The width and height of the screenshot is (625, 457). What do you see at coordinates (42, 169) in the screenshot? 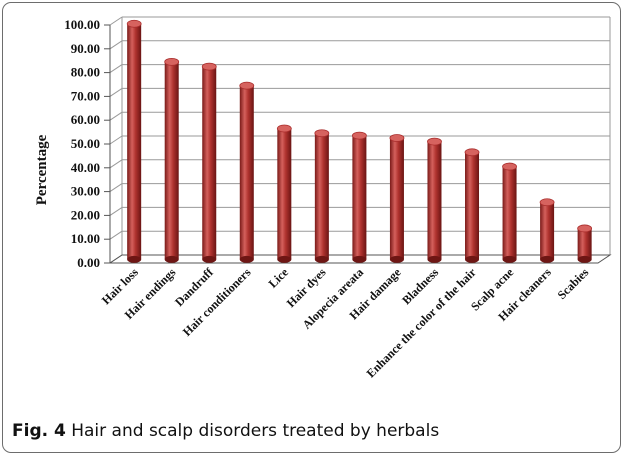
I see `y-axis-label: Percentage` at bounding box center [42, 169].